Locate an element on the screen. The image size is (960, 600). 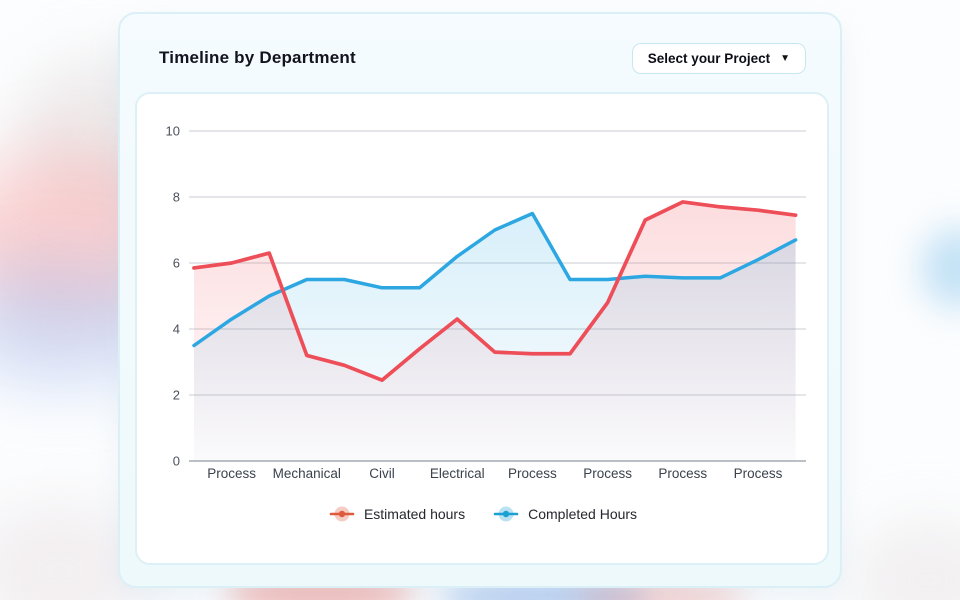
legend-item-estimated-hours: Estimated hours is located at coordinates (396, 514).